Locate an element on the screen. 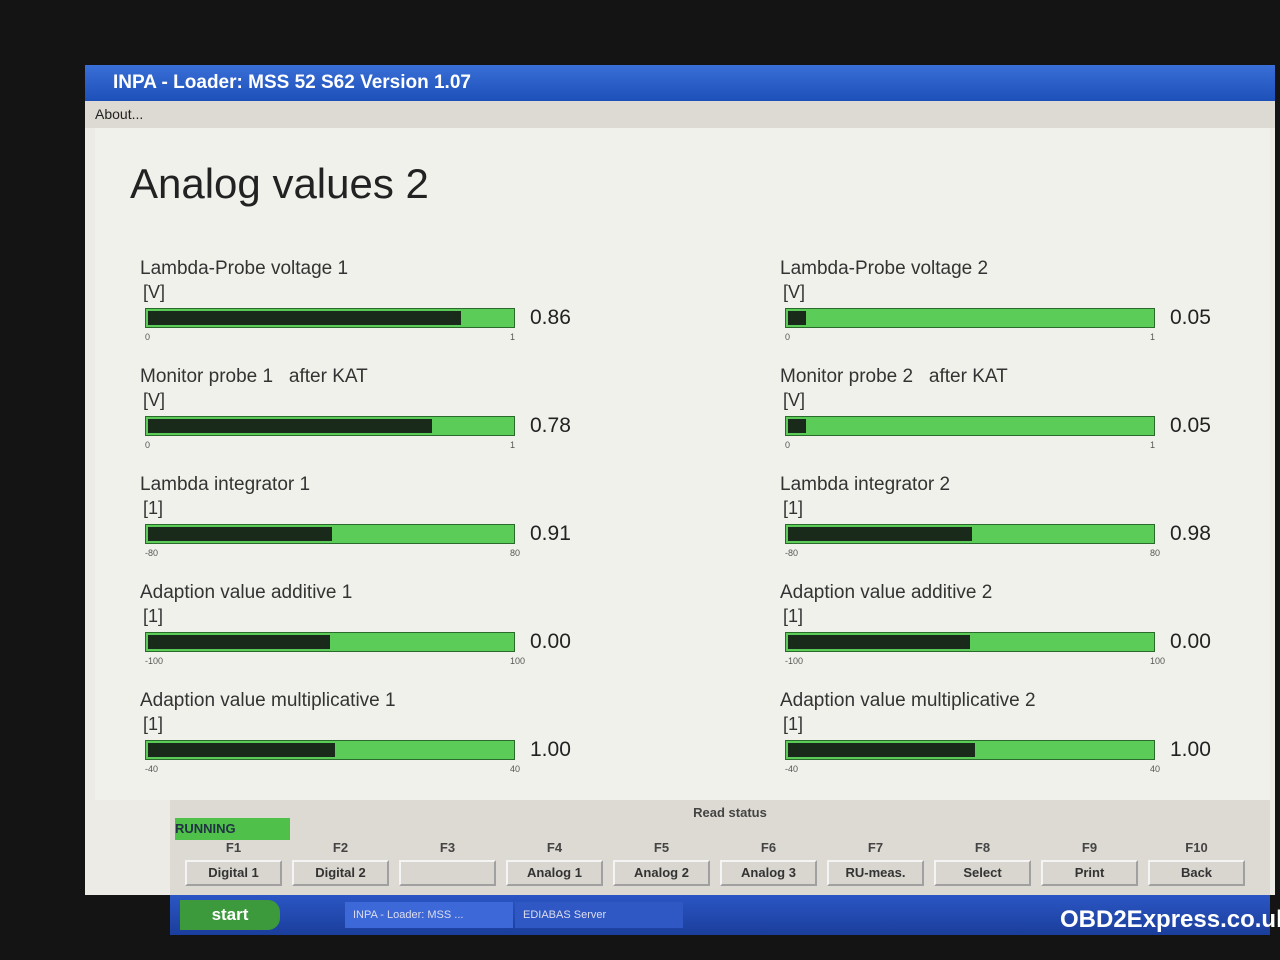 This screenshot has height=960, width=1280. status-caption: Read status is located at coordinates (730, 812).